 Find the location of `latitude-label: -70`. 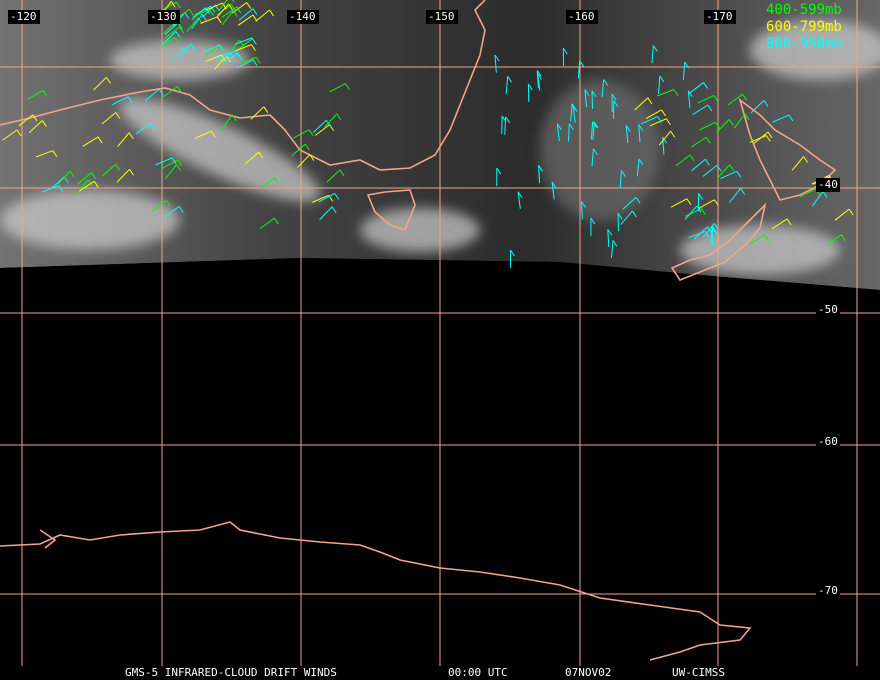

latitude-label: -70 is located at coordinates (828, 590).